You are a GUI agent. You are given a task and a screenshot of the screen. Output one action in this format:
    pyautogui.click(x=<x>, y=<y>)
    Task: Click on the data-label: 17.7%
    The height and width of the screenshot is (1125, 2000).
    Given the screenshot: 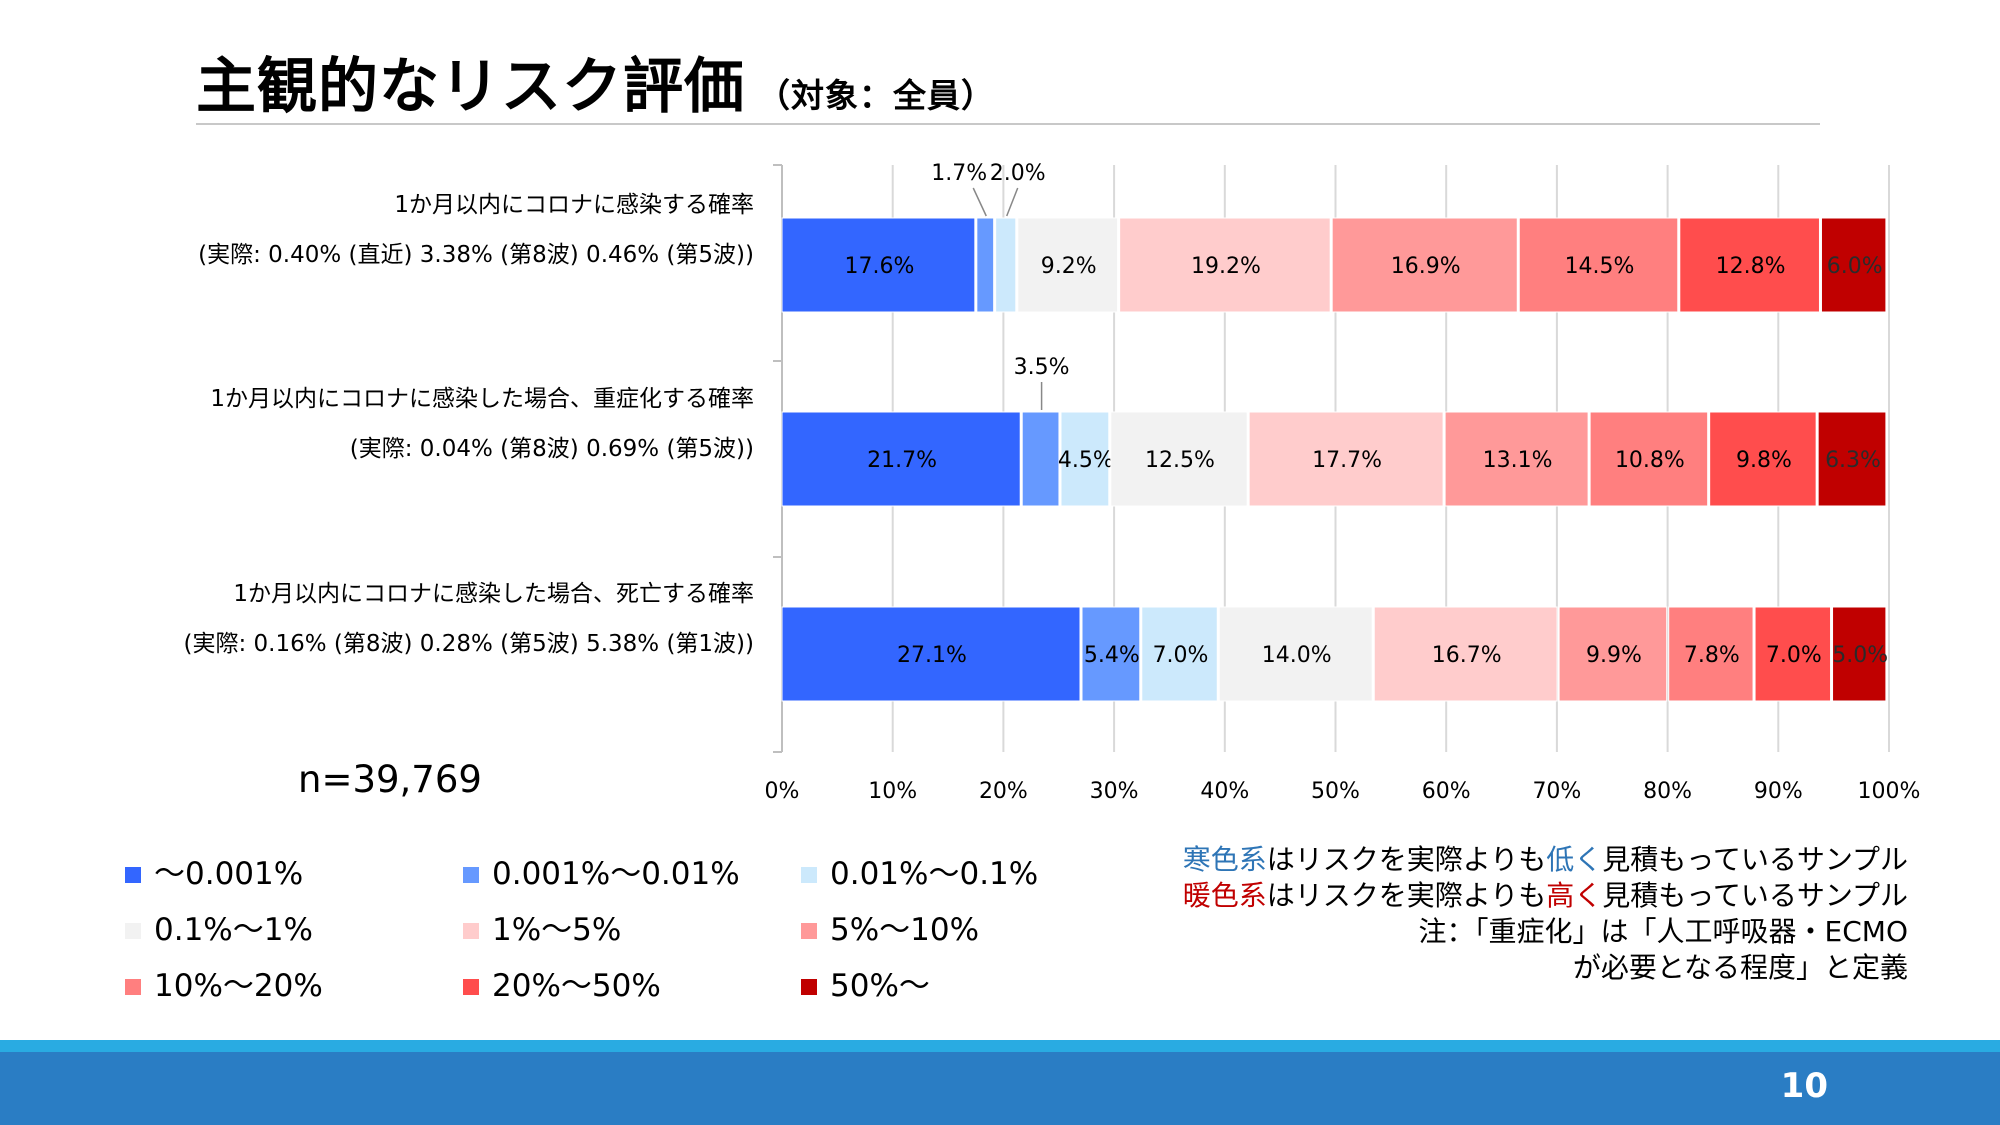 What is the action you would take?
    pyautogui.click(x=1347, y=460)
    